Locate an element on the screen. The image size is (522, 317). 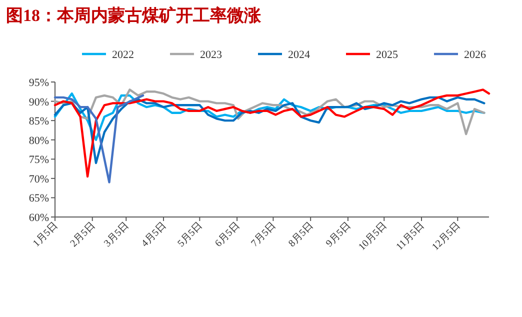
x-tick-label: 8月5日 is located at coordinates (301, 235).